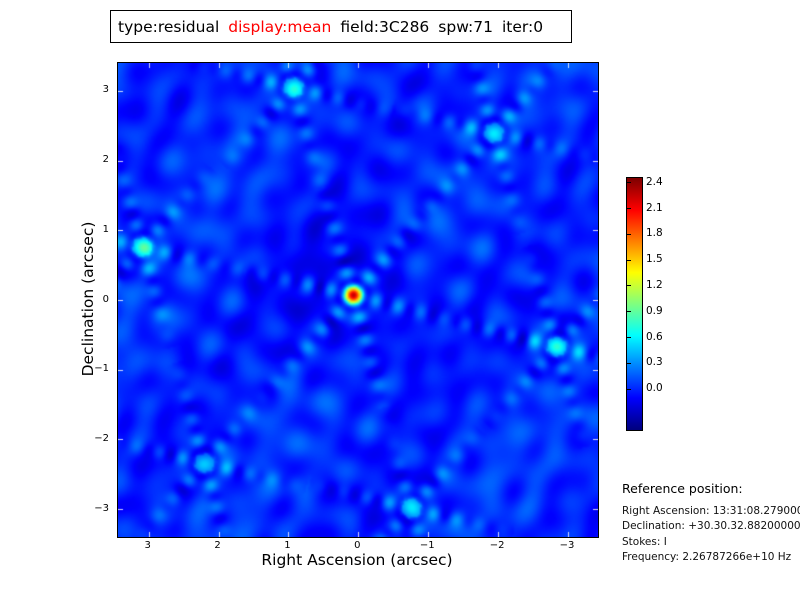  I want to click on y-tick-label: 1, so click(105, 229).